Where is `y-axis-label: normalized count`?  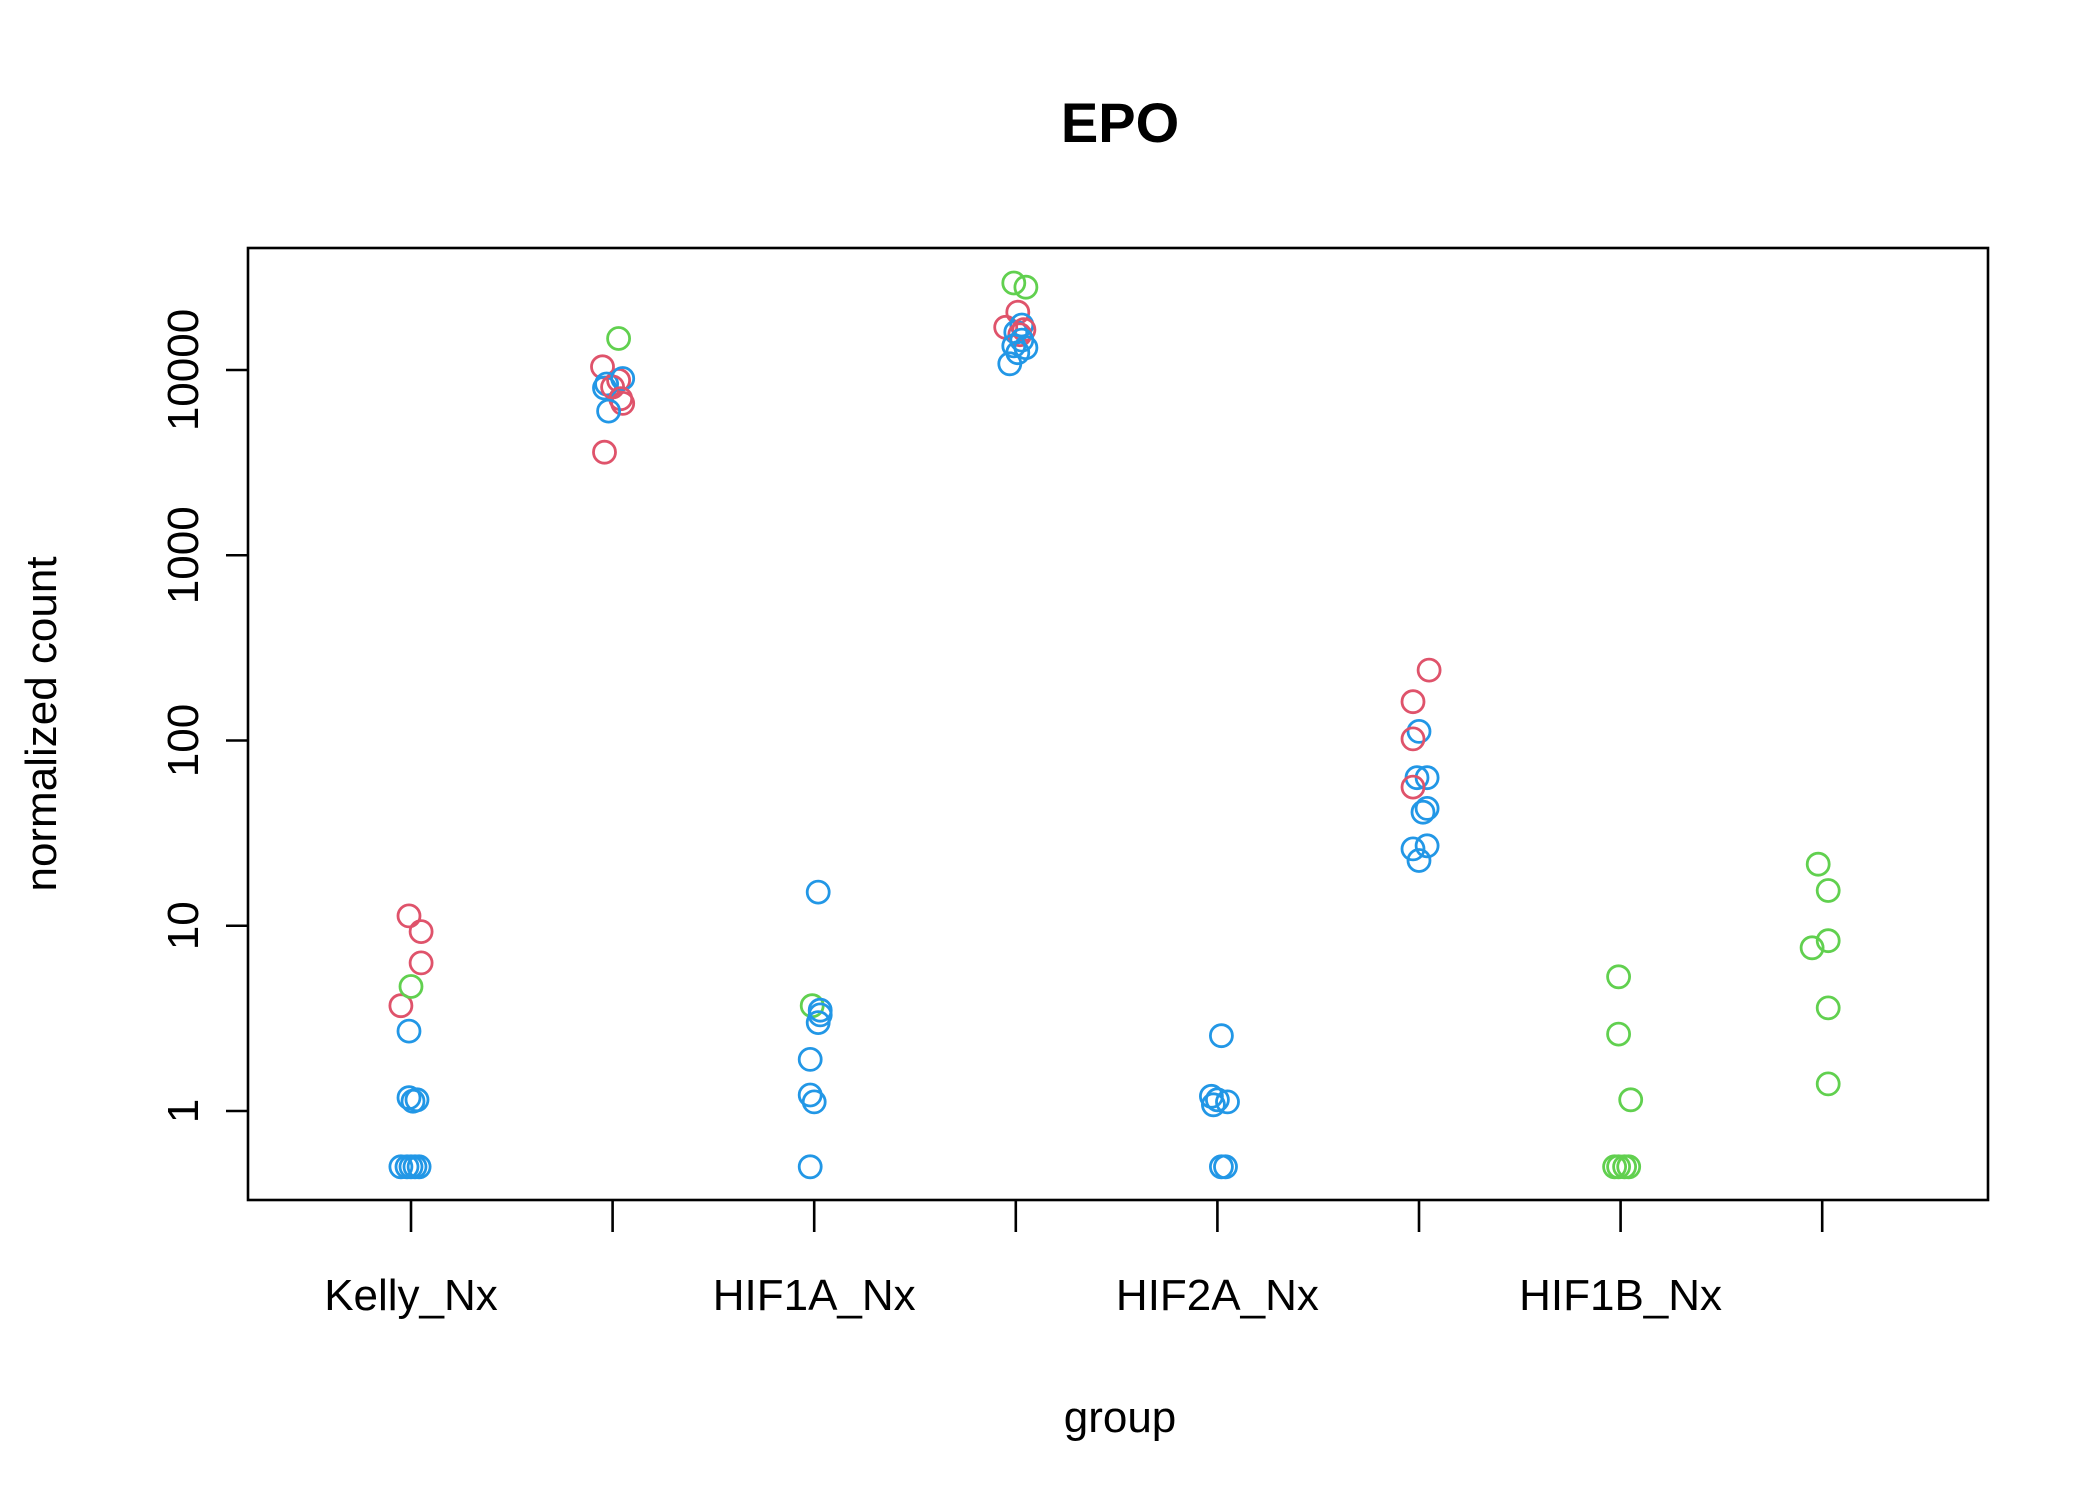 y-axis-label: normalized count is located at coordinates (41, 723).